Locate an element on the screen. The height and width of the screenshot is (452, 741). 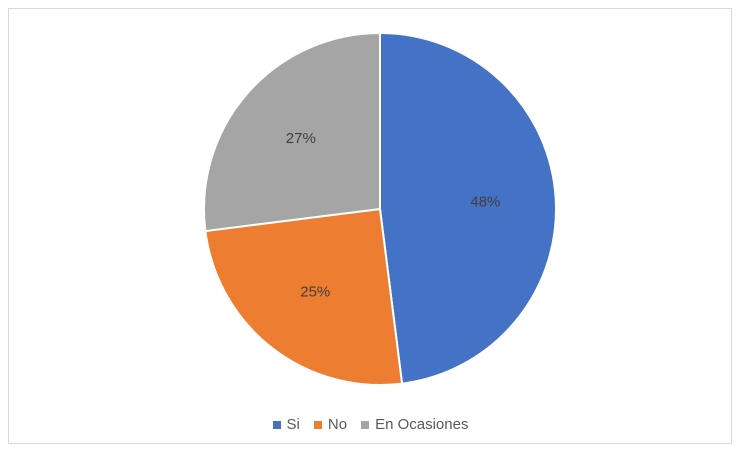
pie-slice-en-ocasiones is located at coordinates (292, 132).